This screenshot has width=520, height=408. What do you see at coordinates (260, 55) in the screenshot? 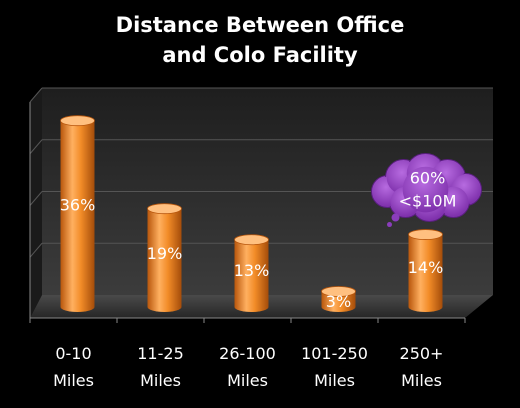
I see `chart-title-line-2: and Colo Facility` at bounding box center [260, 55].